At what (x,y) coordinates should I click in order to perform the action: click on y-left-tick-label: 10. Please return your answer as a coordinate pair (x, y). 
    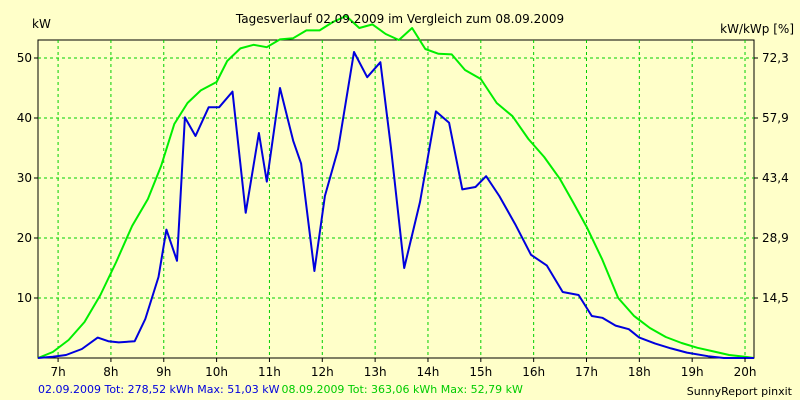
    Looking at the image, I should click on (24, 298).